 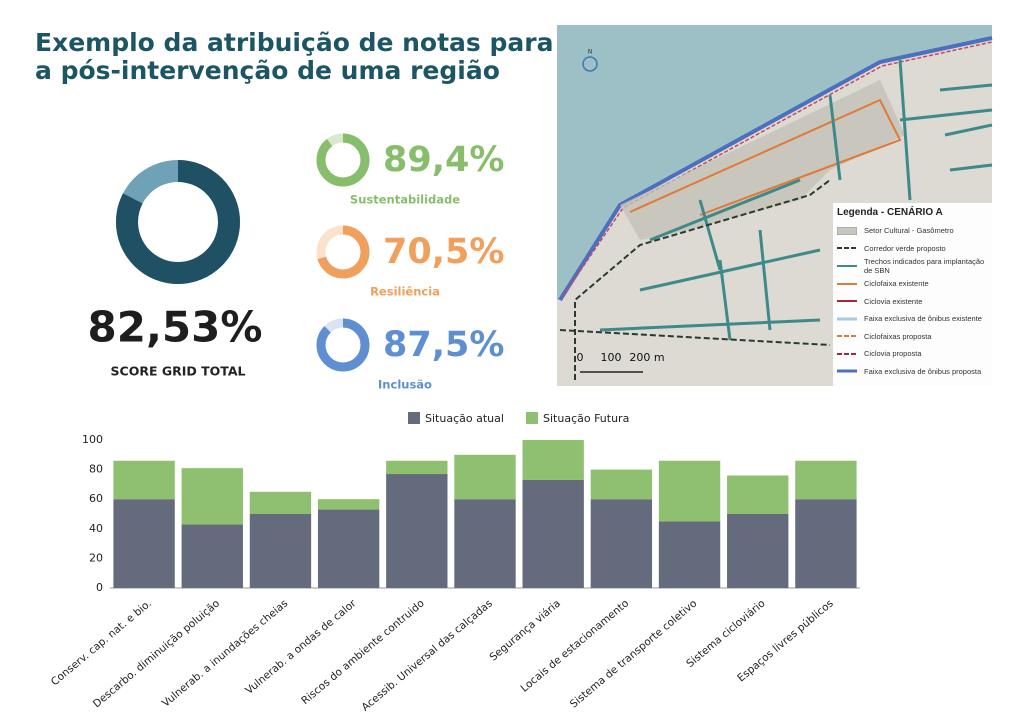 I want to click on y-tick-label: 60, so click(x=96, y=498).